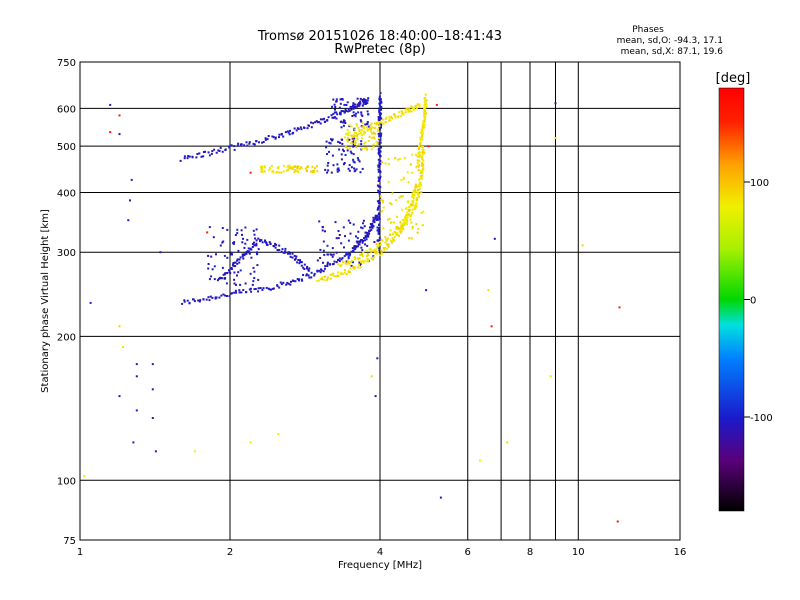 Image resolution: width=800 pixels, height=600 pixels. Describe the element at coordinates (582, 245) in the screenshot. I see `scatter-point-x` at that location.